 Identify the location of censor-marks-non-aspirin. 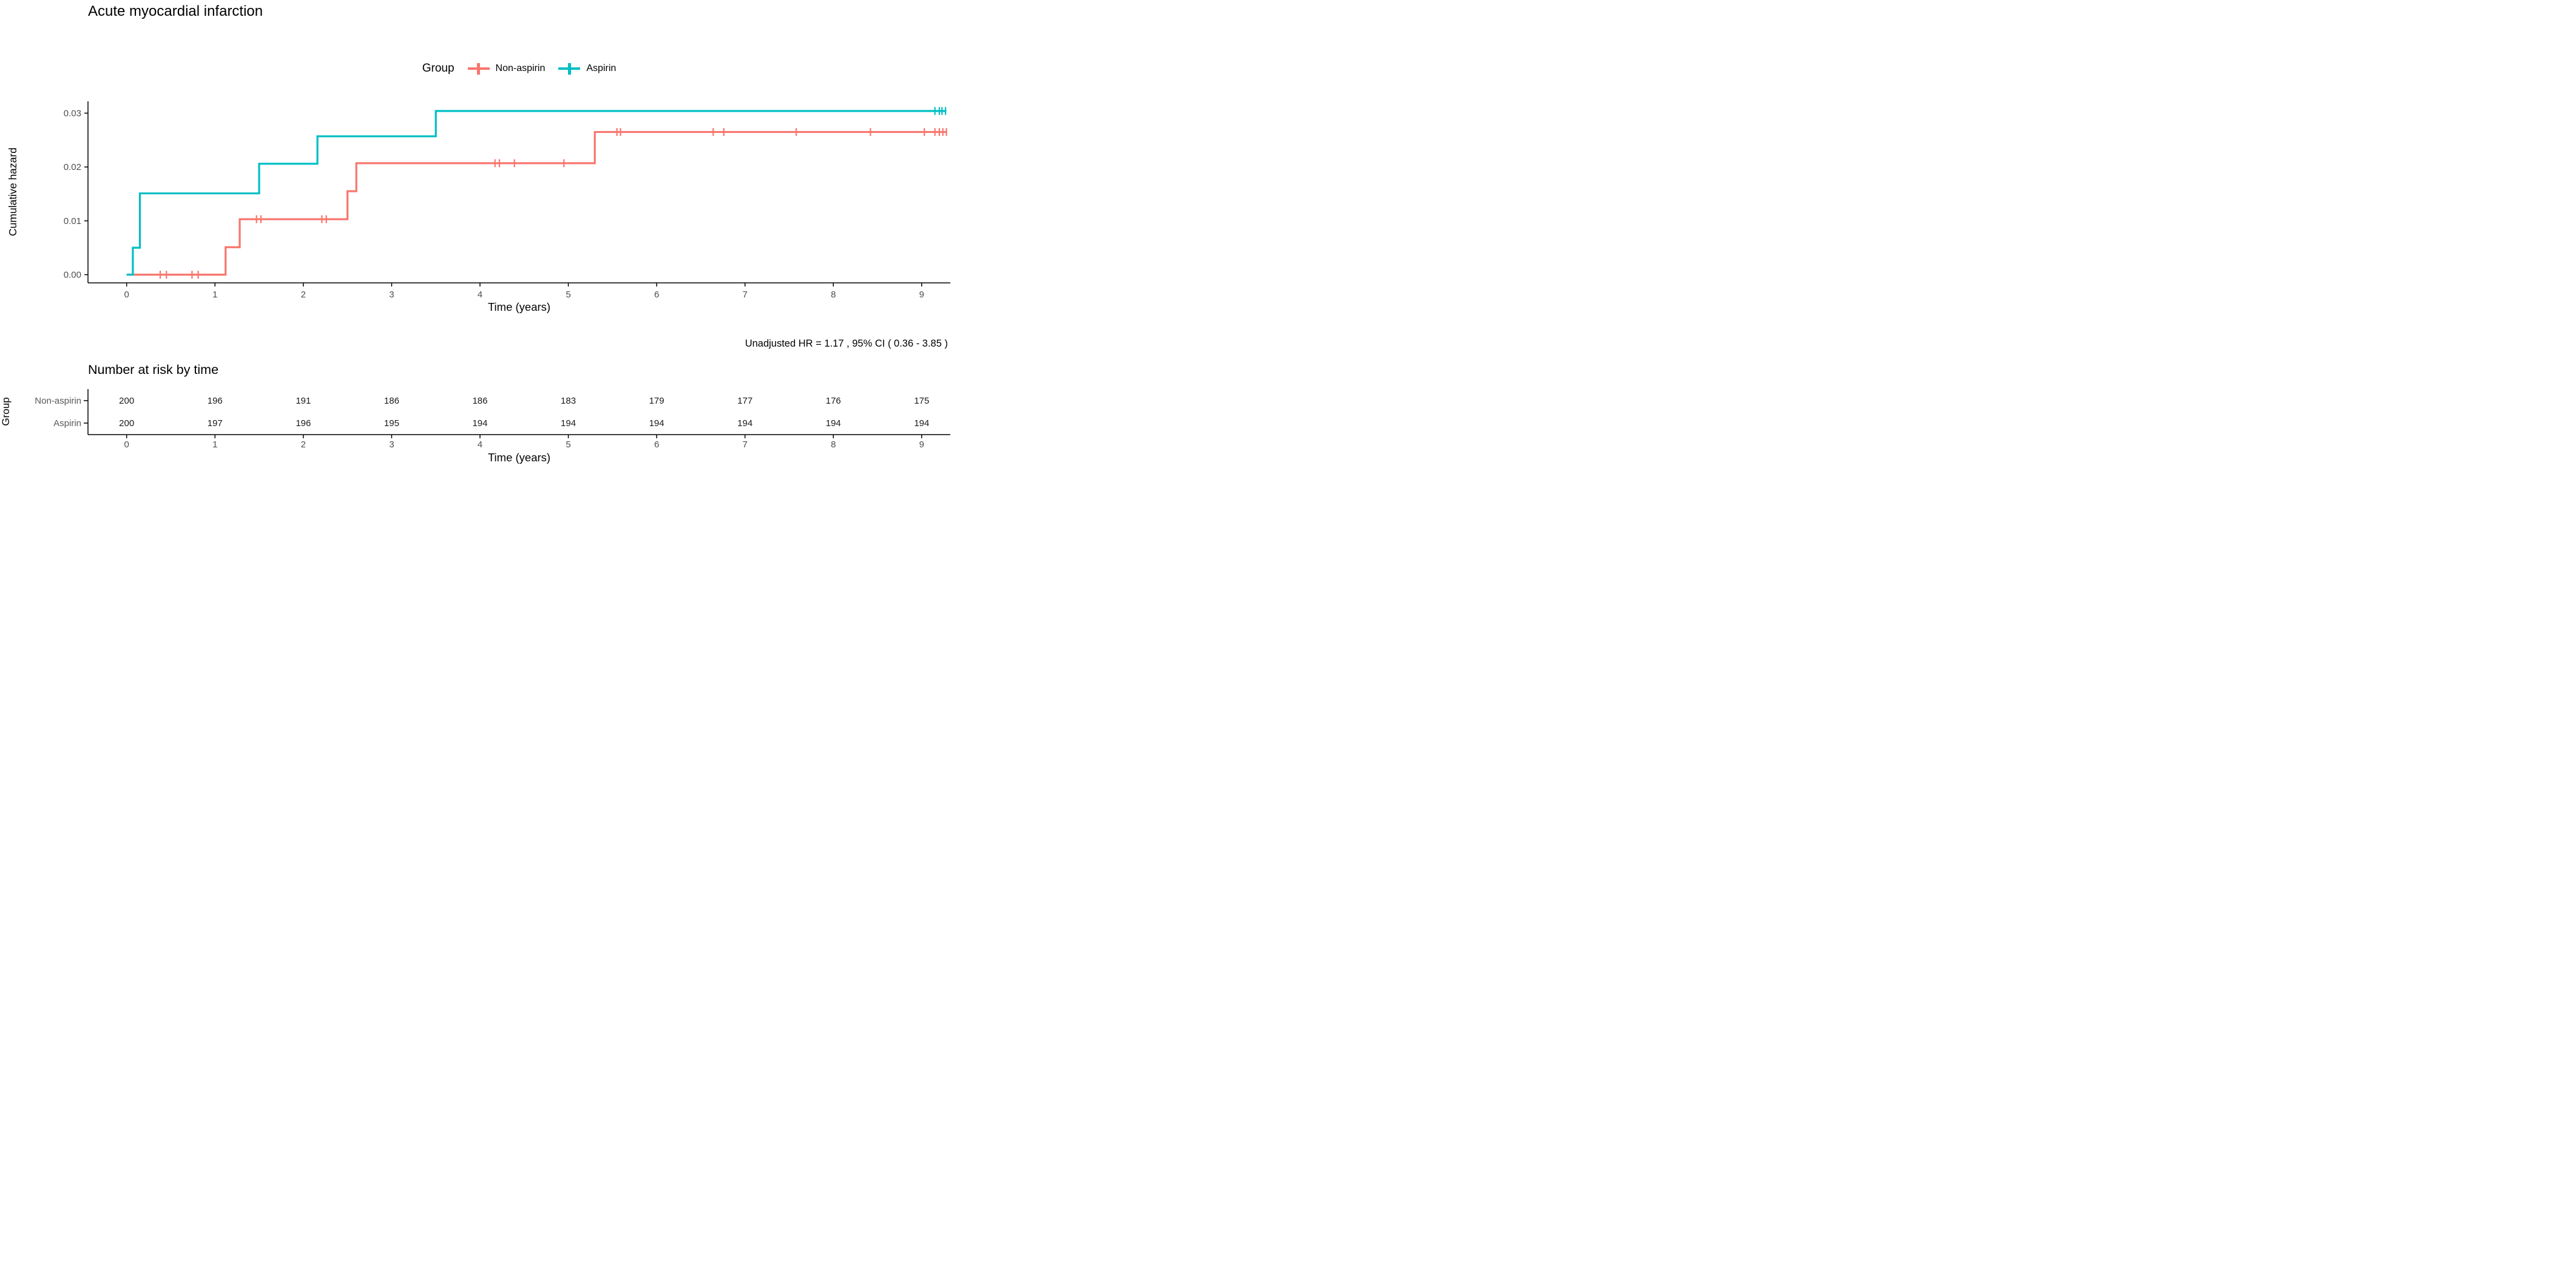
(553, 203).